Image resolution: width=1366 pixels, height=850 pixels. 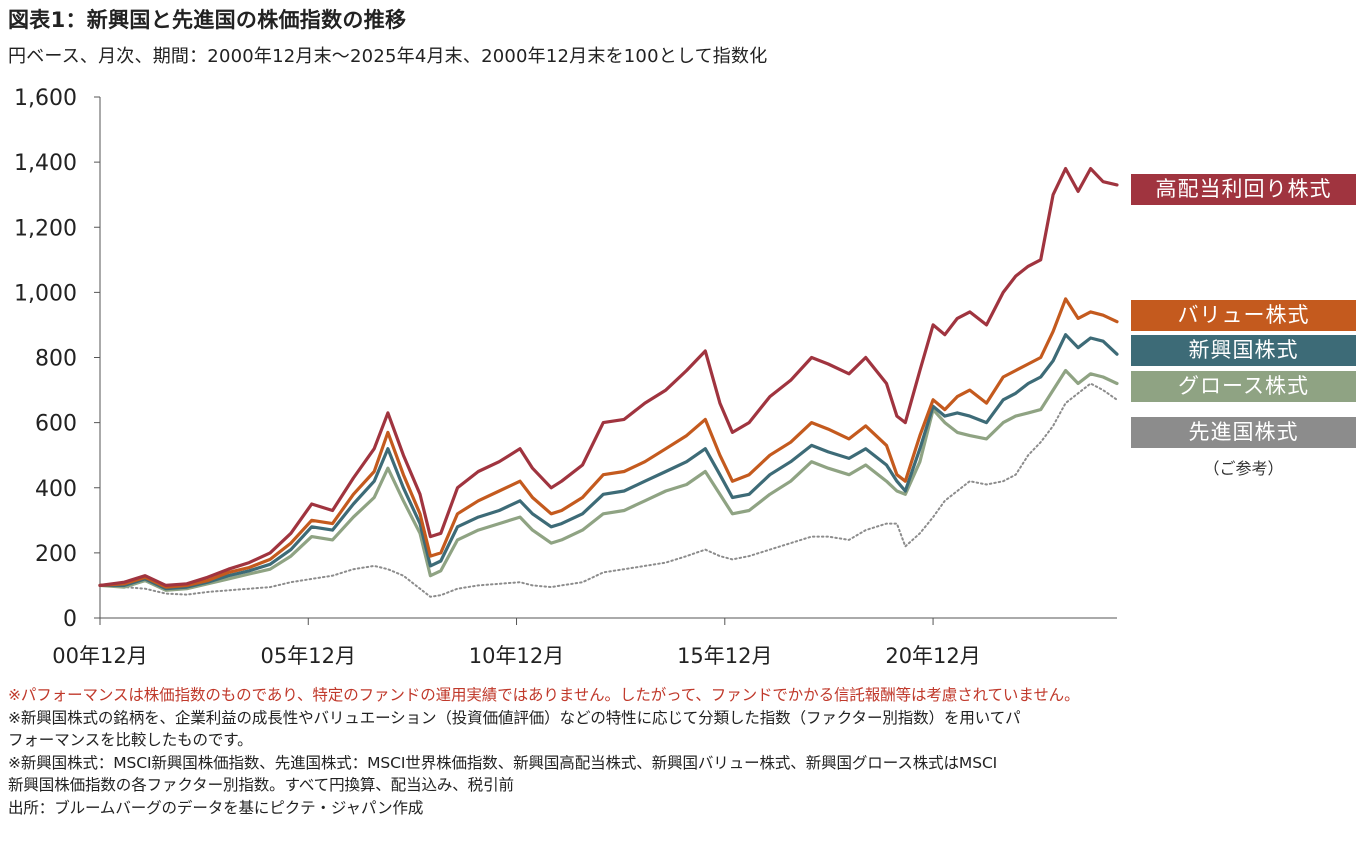 What do you see at coordinates (70, 619) in the screenshot?
I see `y-tick-label: 0` at bounding box center [70, 619].